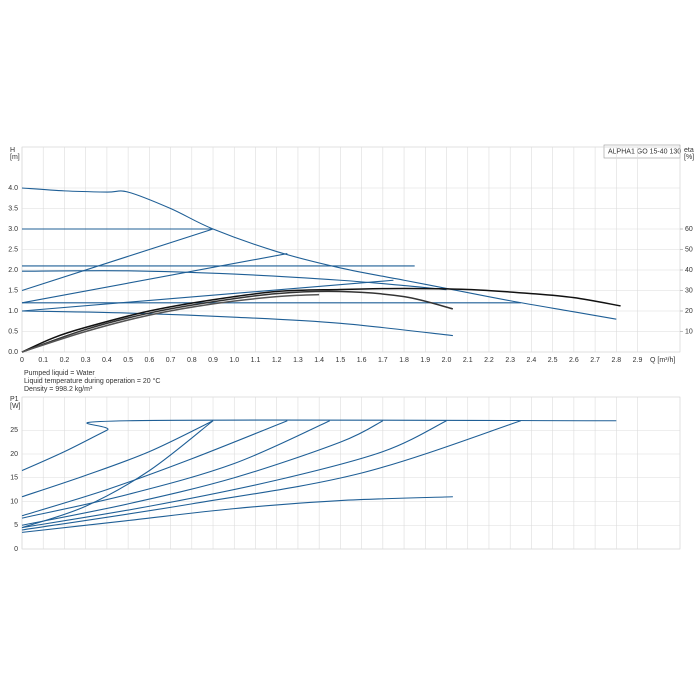 The width and height of the screenshot is (700, 700). What do you see at coordinates (13, 249) in the screenshot?
I see `y-tick-label: 2.5` at bounding box center [13, 249].